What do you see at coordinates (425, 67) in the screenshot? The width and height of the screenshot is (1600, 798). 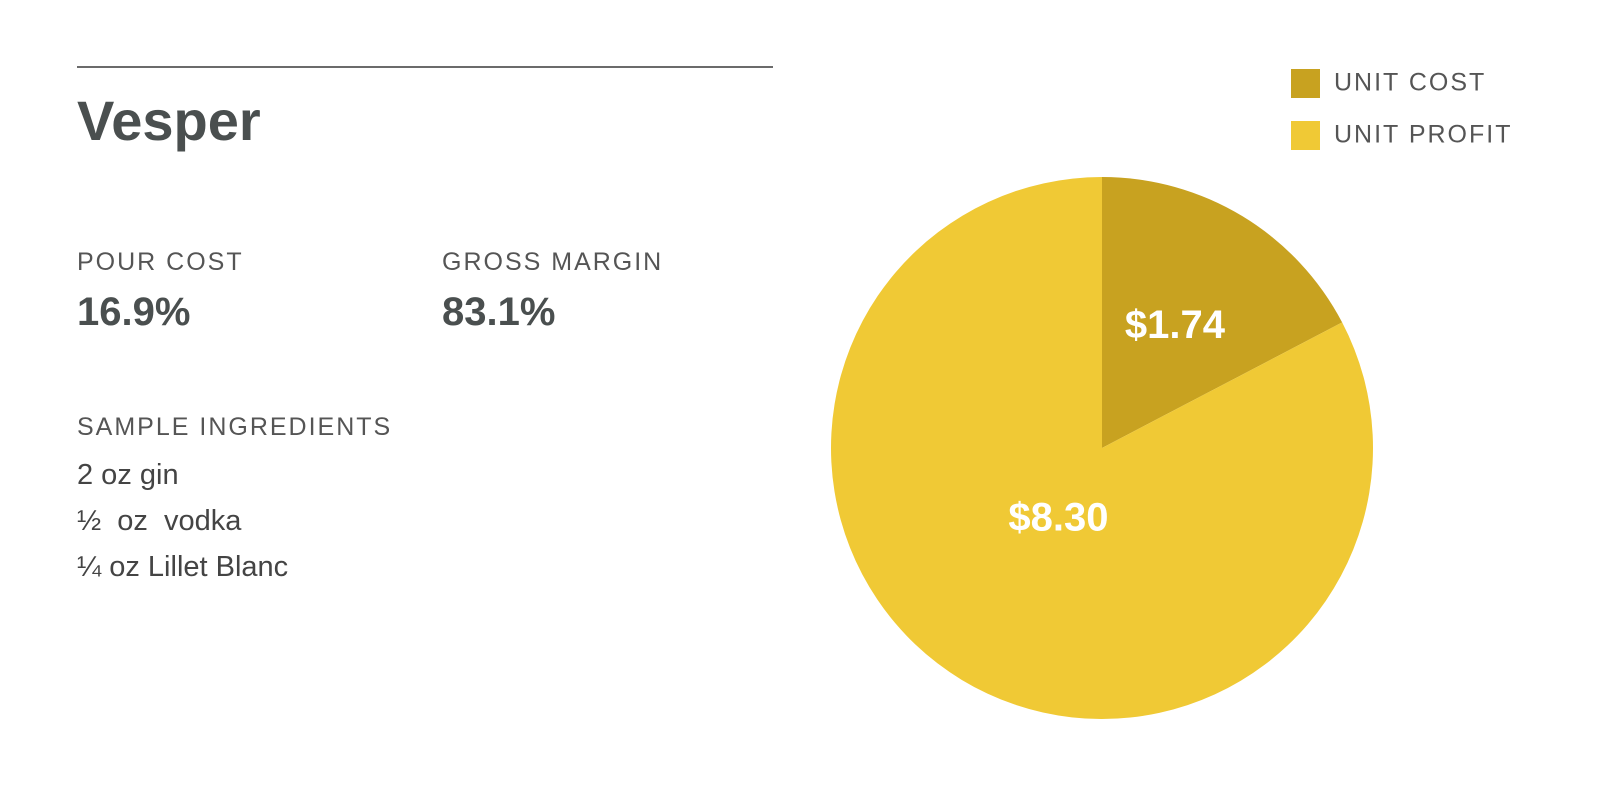 I see `divider` at bounding box center [425, 67].